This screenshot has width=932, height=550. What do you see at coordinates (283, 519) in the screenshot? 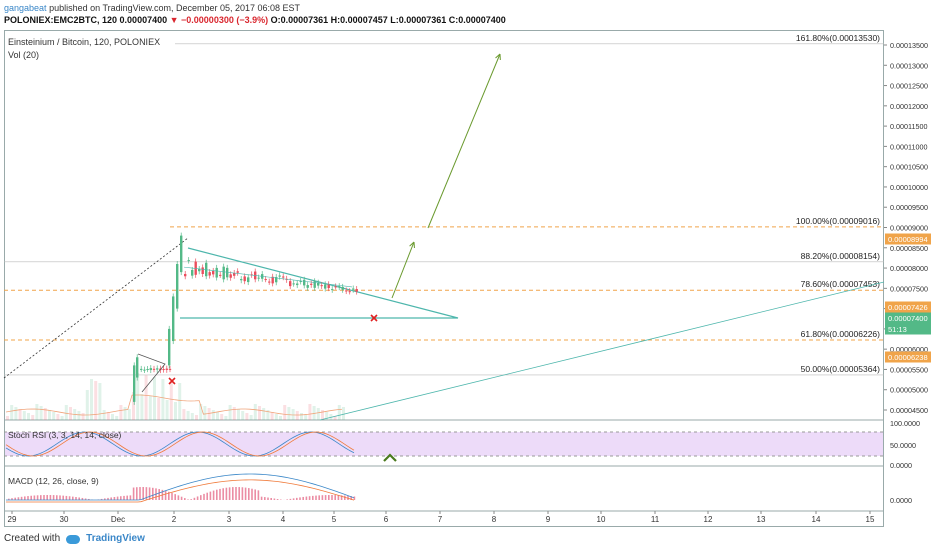
I see `time-axis-label: 4` at bounding box center [283, 519].